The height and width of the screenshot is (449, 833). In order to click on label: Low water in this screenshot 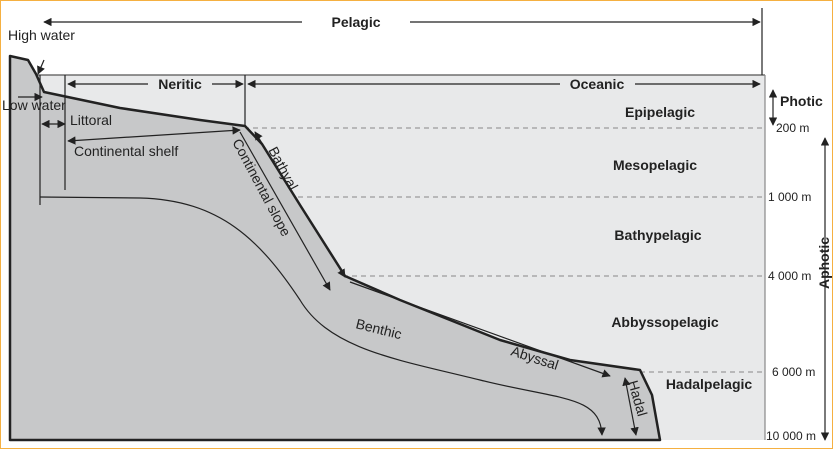, I will do `click(34, 105)`.